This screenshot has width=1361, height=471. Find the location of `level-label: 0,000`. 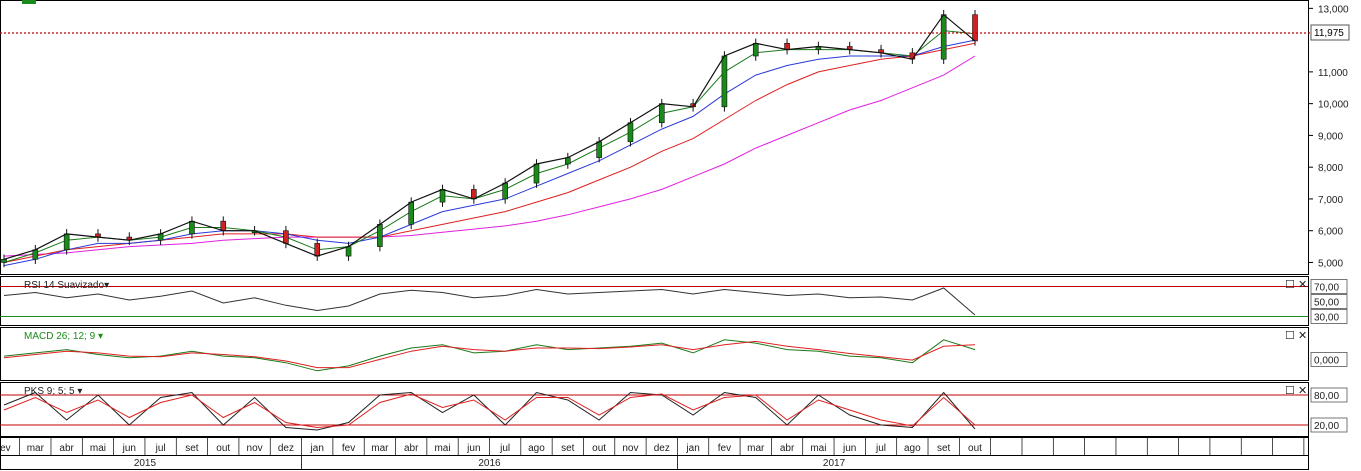

level-label: 0,000 is located at coordinates (1326, 360).